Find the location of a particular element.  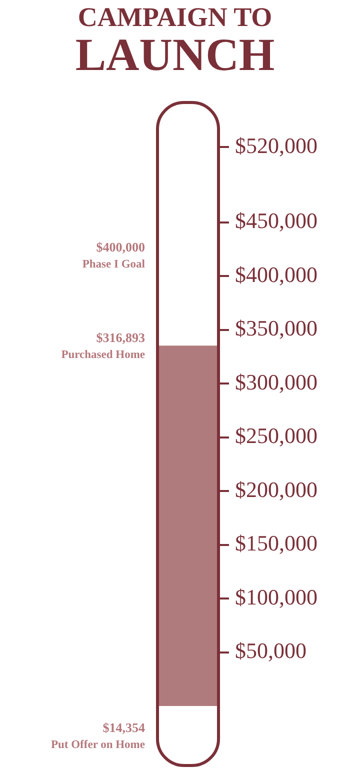

y-tick-label: $400,000 is located at coordinates (276, 274).